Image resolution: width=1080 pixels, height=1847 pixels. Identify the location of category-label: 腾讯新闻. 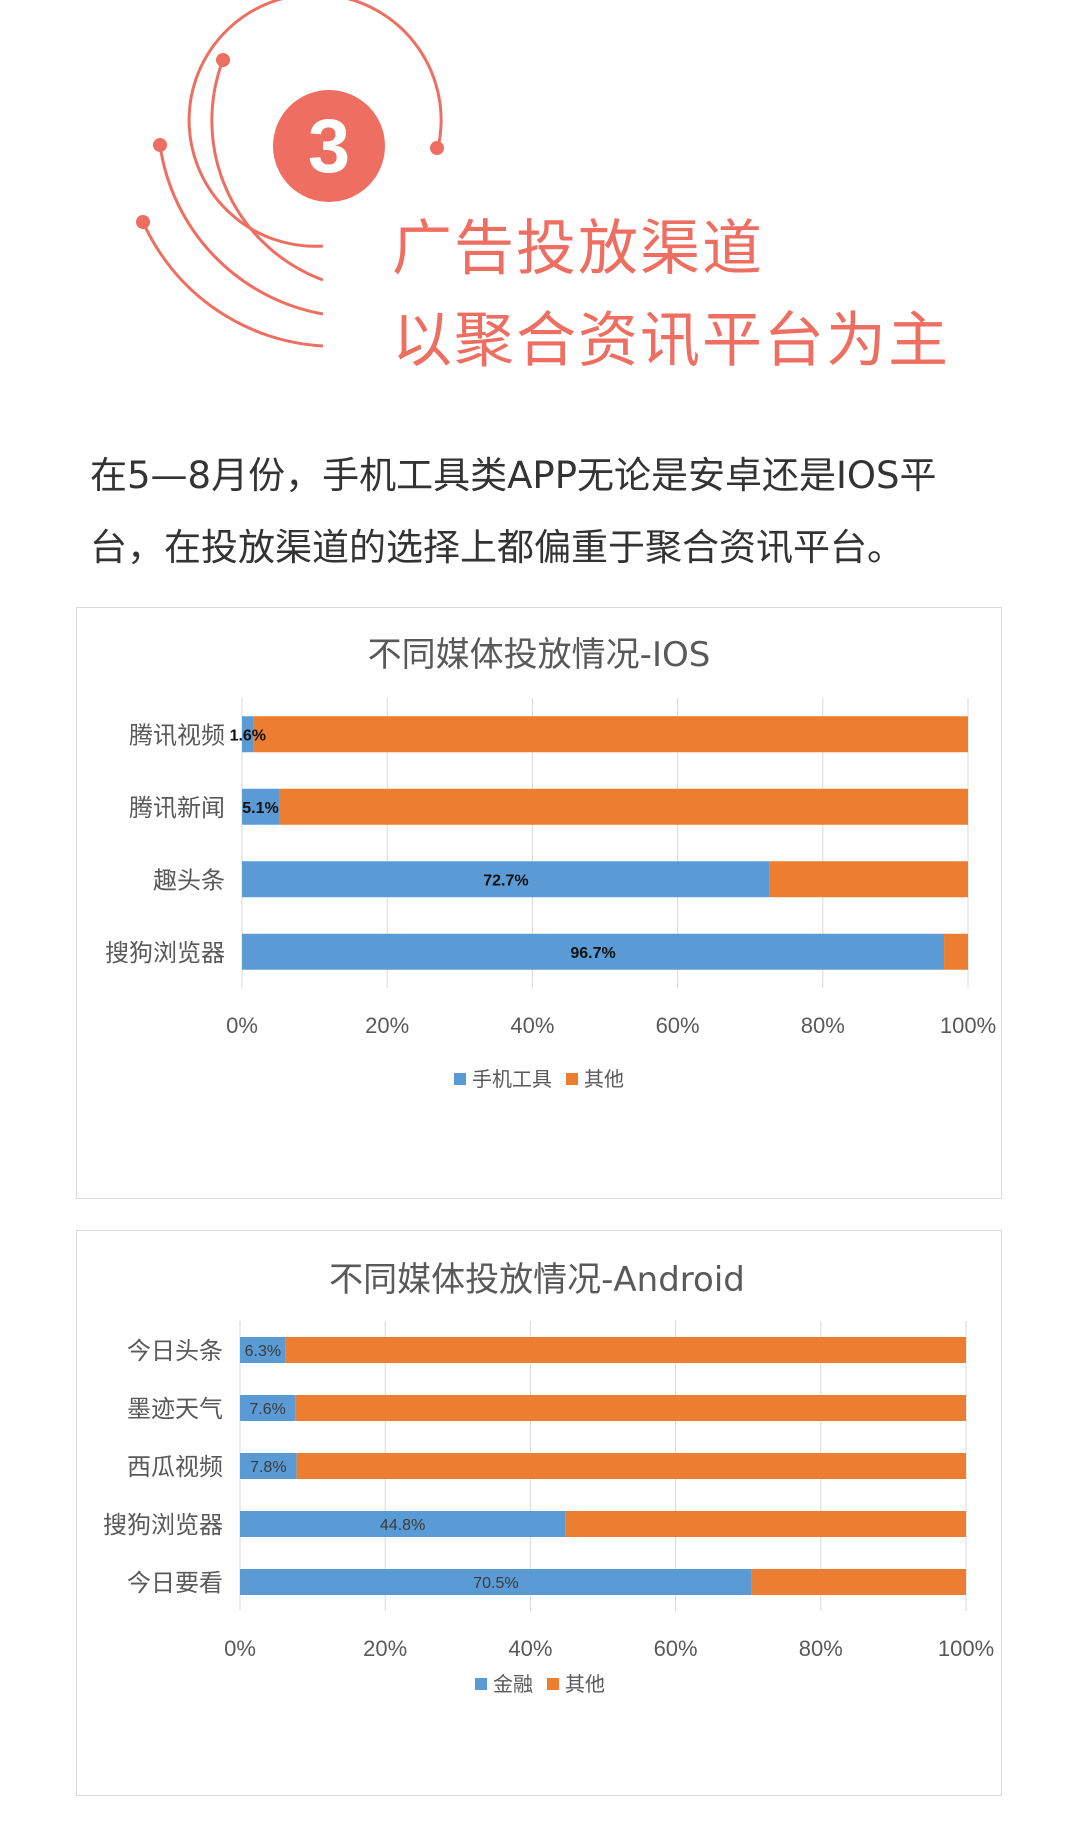
(177, 808).